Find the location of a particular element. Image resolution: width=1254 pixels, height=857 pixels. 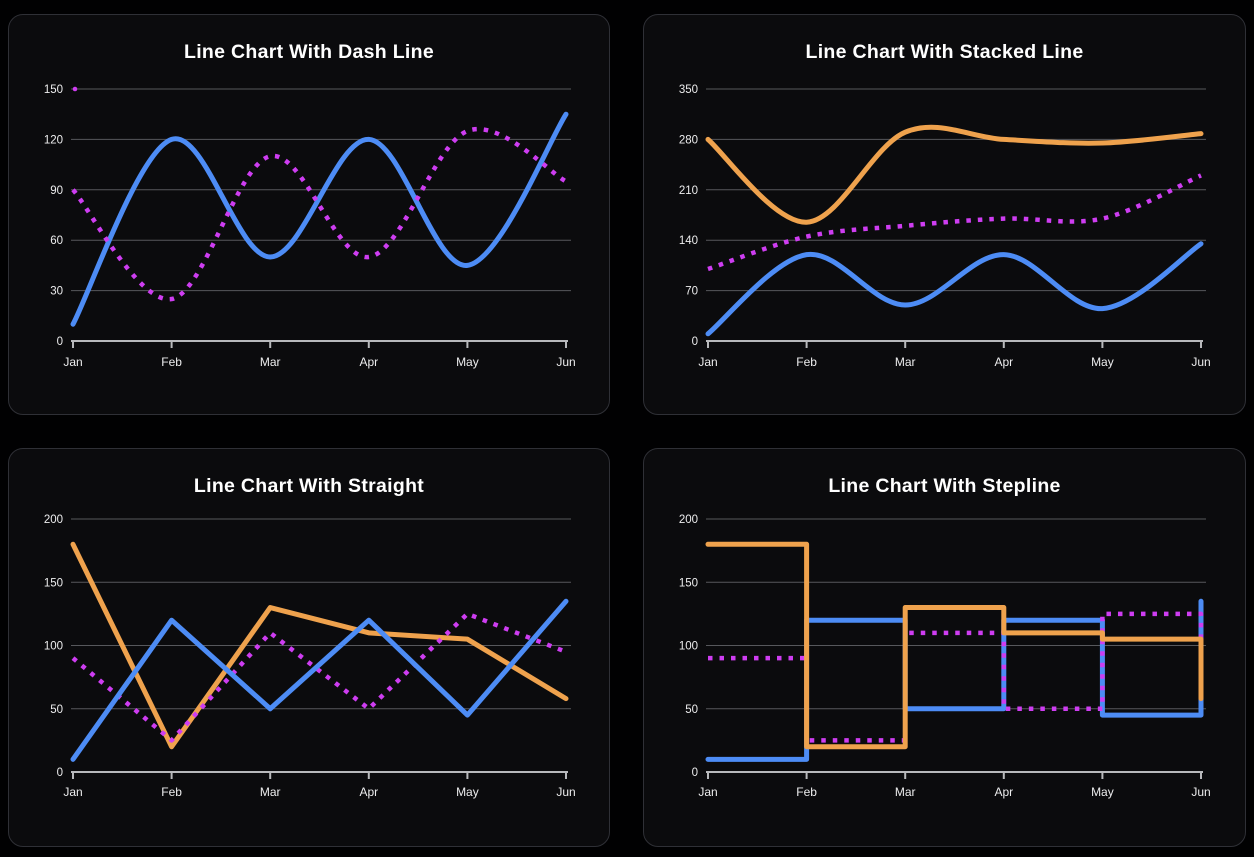

svg-text: 30 is located at coordinates (56, 292).